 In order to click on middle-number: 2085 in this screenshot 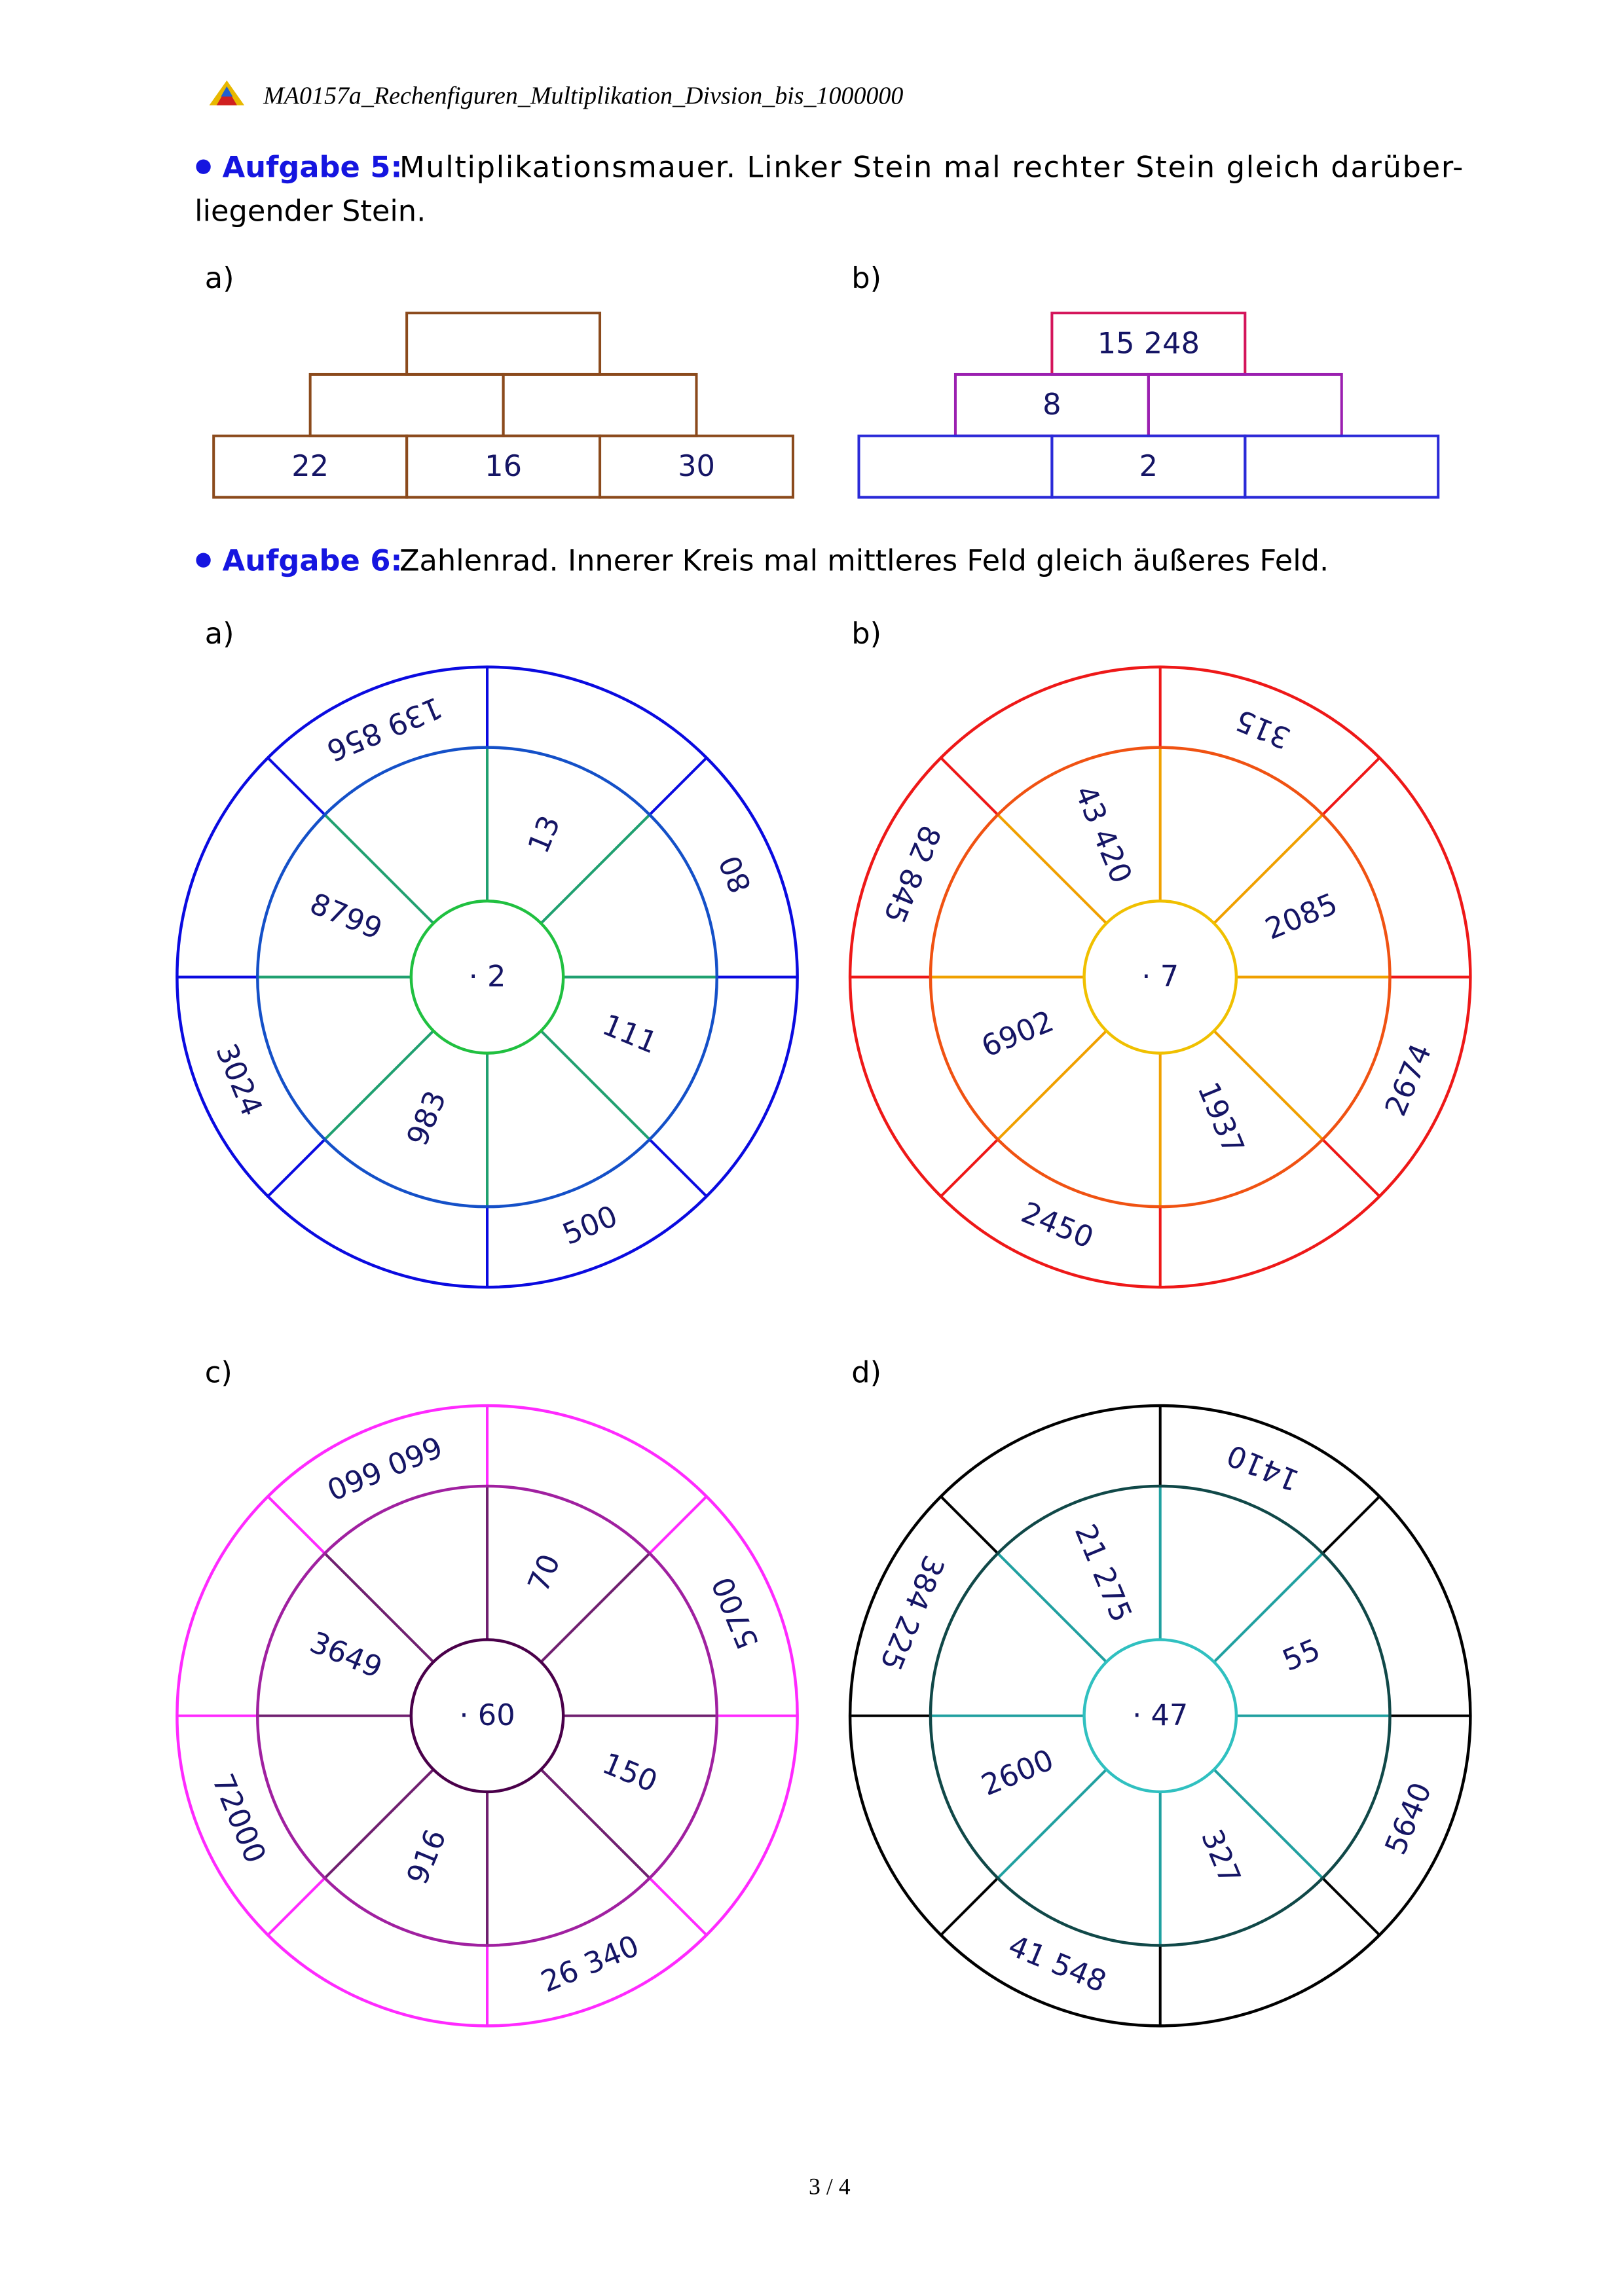, I will do `click(1301, 916)`.